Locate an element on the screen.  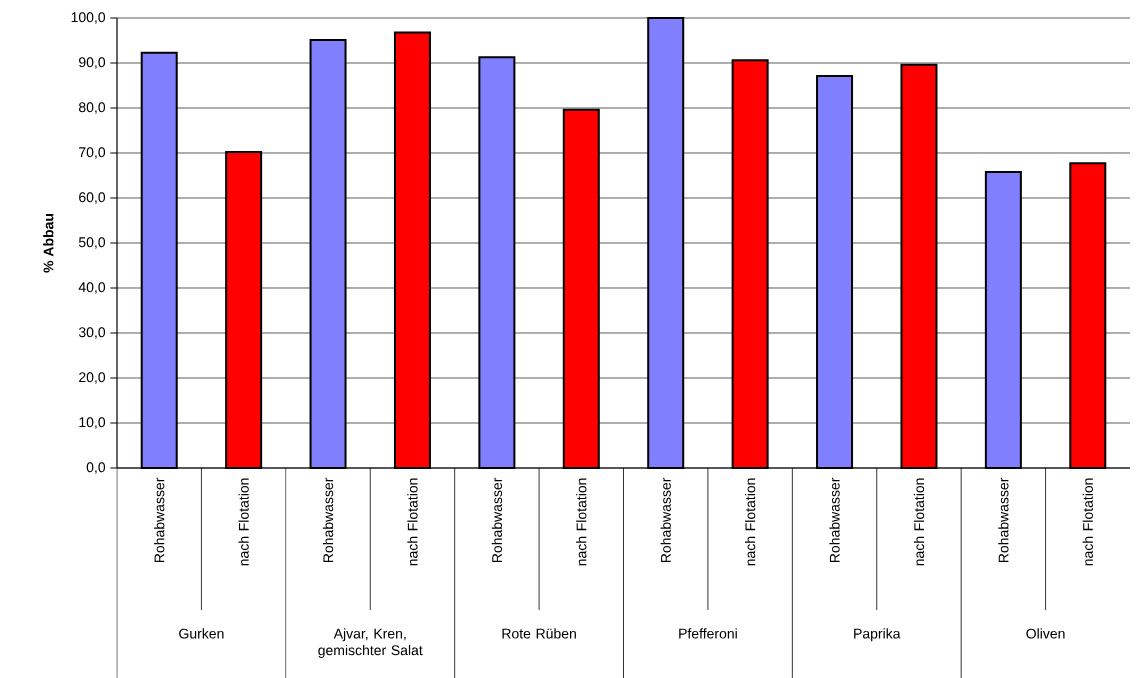
y-tick-label: 40,0 is located at coordinates (92, 288).